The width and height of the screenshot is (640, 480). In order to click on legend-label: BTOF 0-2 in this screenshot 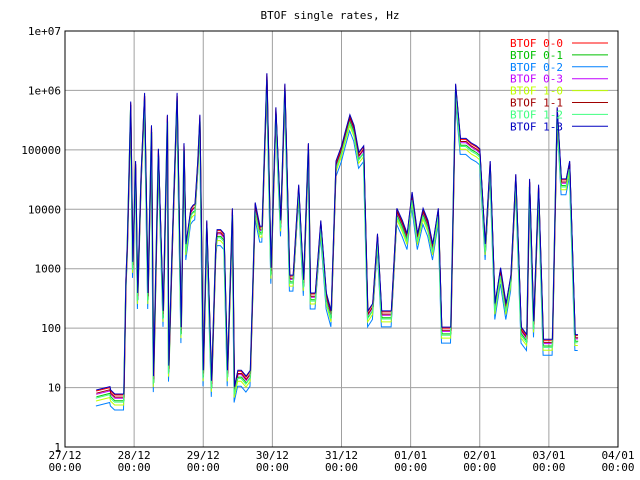, I will do `click(536, 67)`.